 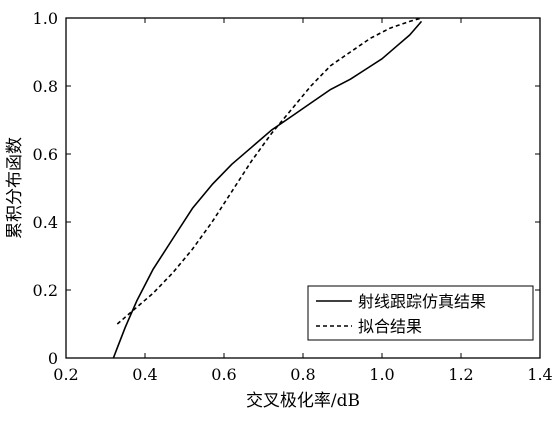 I want to click on x-tick-label: 0.4, so click(x=144, y=374).